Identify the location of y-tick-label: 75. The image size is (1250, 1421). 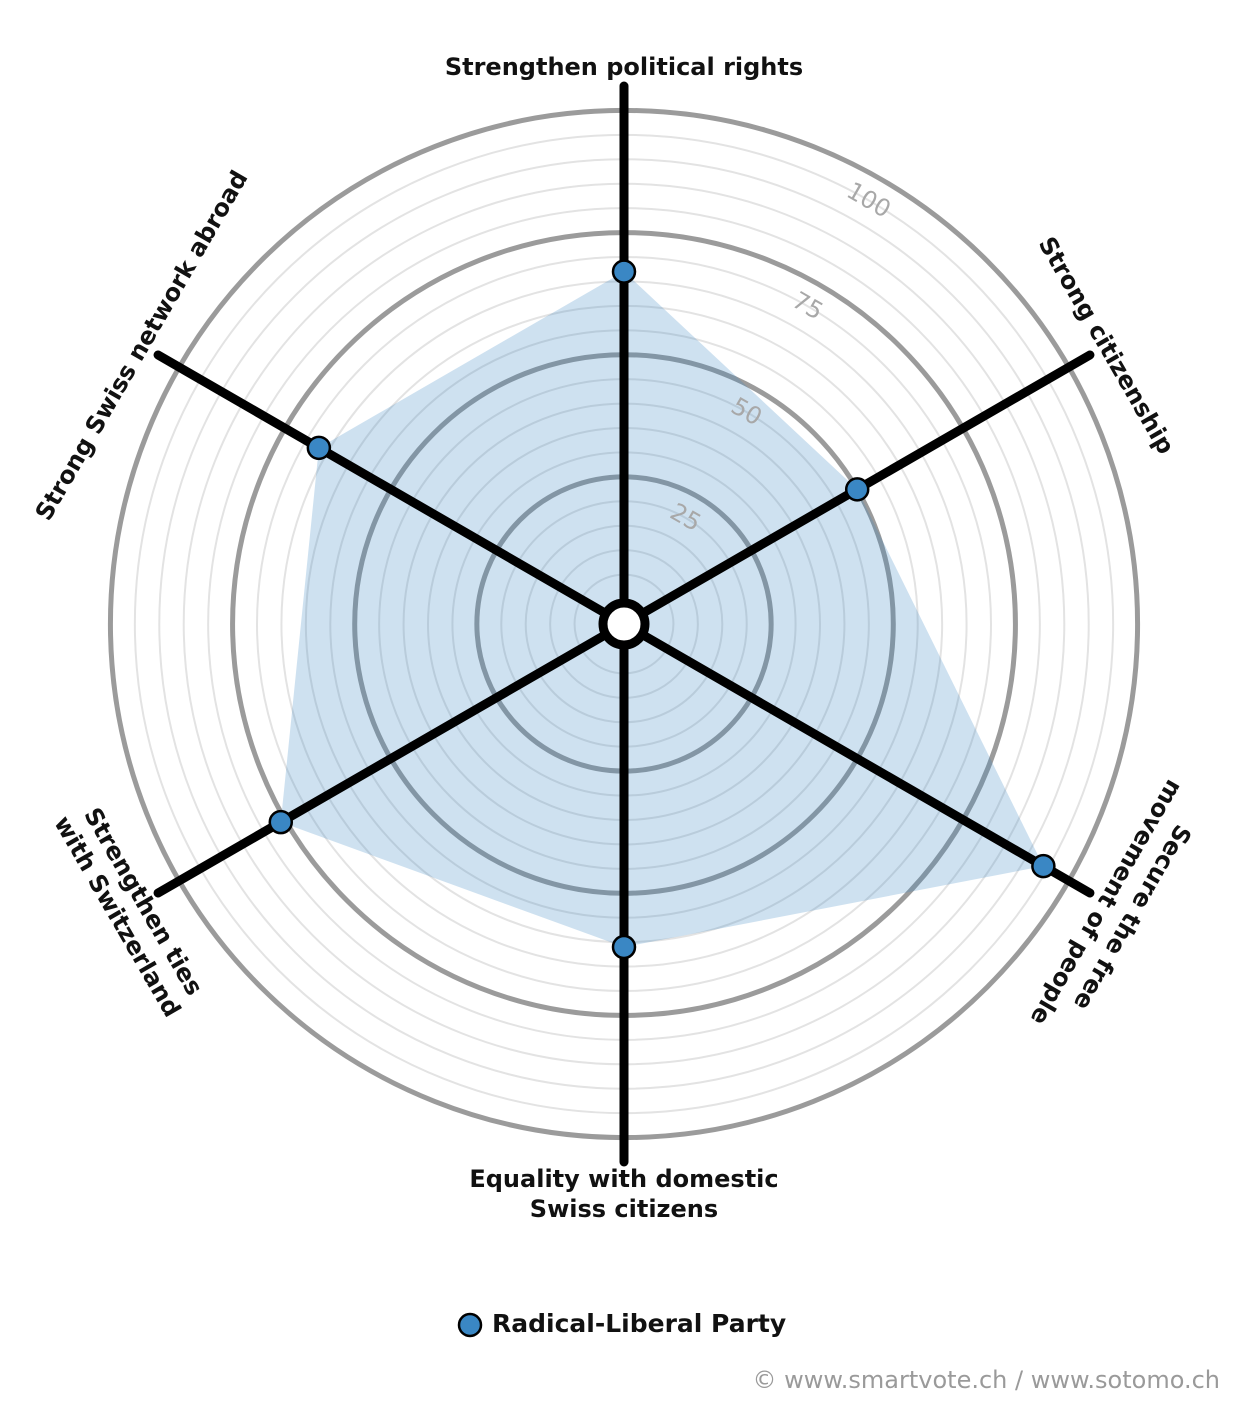
(807, 306).